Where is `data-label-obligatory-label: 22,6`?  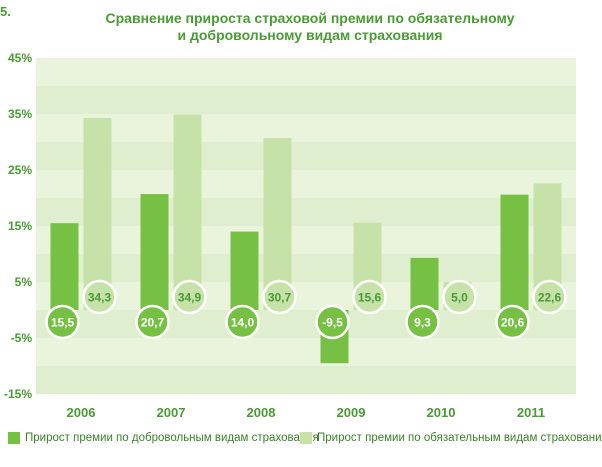
data-label-obligatory-label: 22,6 is located at coordinates (550, 298).